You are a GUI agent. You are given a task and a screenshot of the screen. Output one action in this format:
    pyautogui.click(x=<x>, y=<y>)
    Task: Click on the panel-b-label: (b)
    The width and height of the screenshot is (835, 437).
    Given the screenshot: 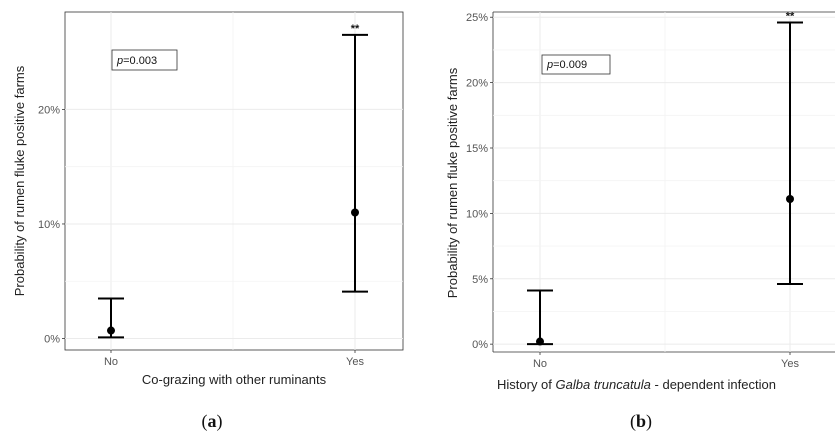 What is the action you would take?
    pyautogui.click(x=641, y=421)
    